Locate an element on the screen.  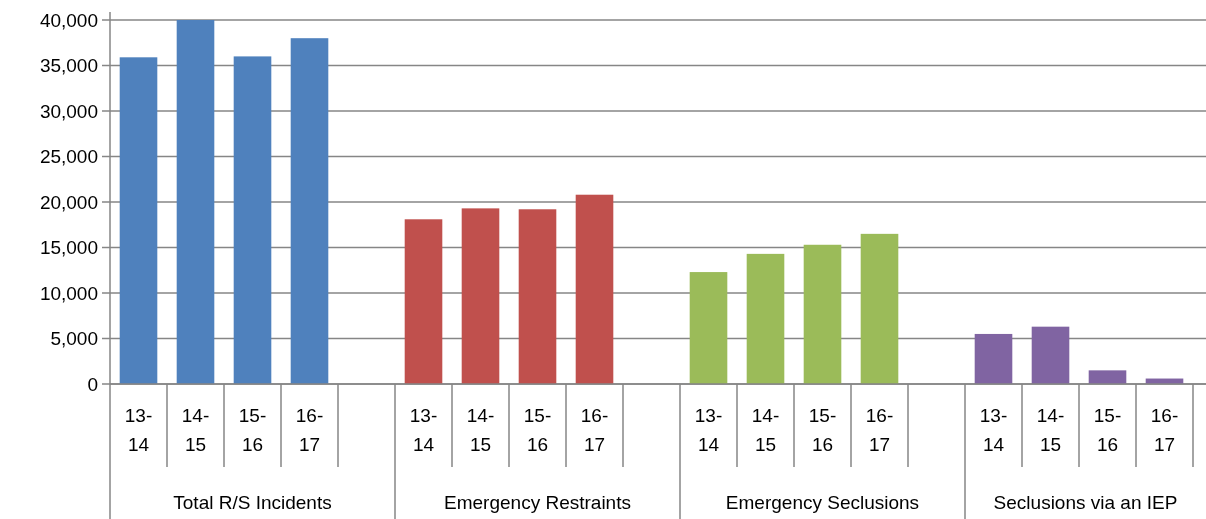
text: Total R/S Incidents is located at coordinates (252, 502).